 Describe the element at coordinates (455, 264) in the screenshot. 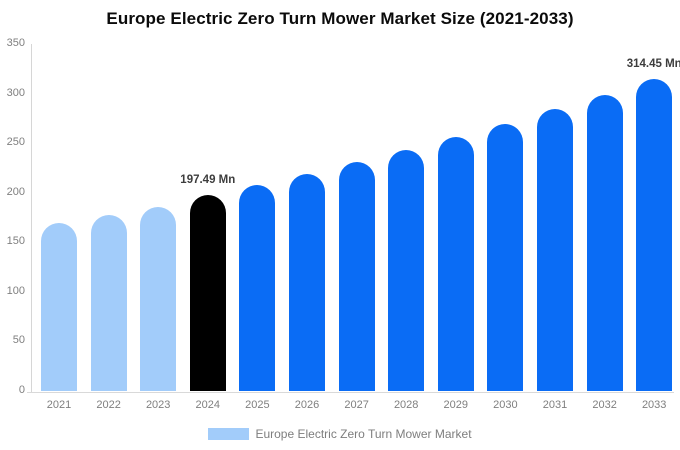

I see `bar-2029` at that location.